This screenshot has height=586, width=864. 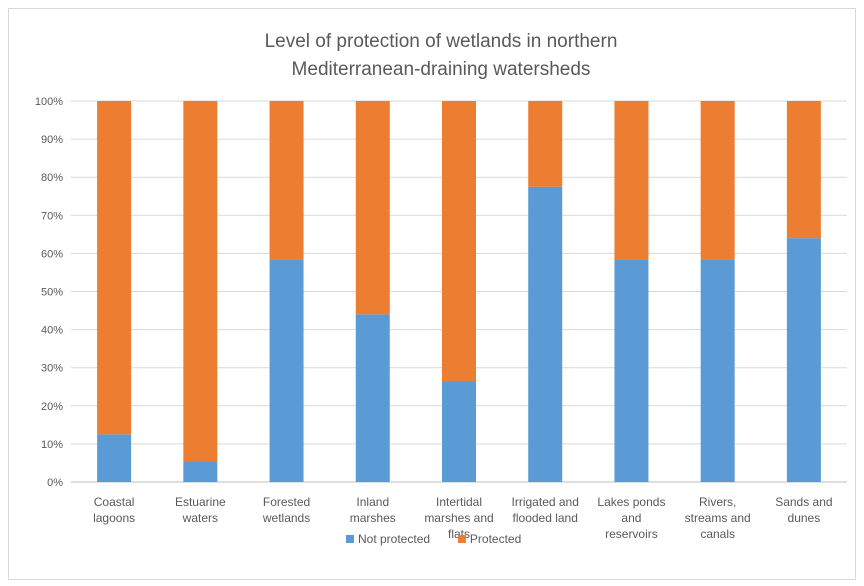 I want to click on y-tick-label: 60%, so click(x=52, y=254).